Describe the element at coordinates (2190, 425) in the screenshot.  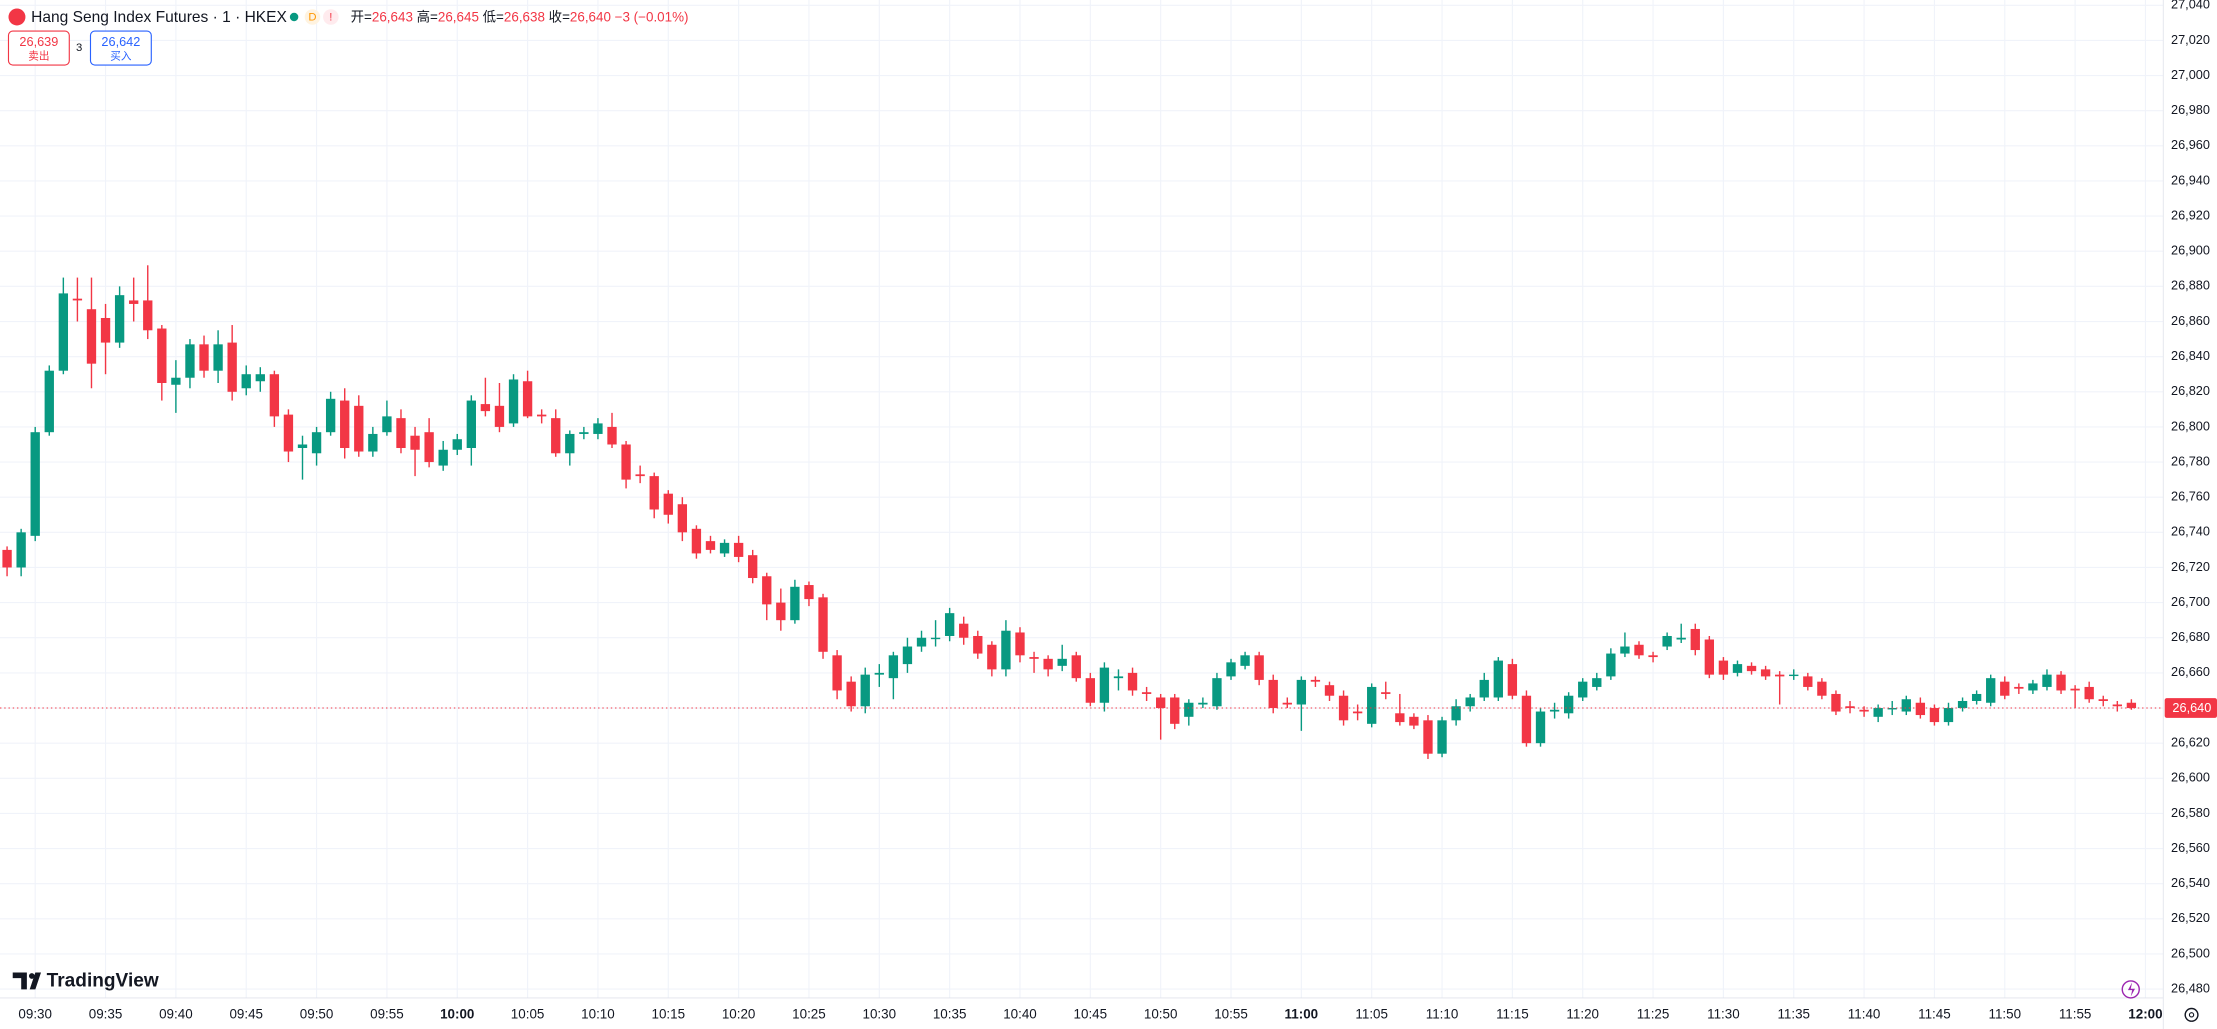
I see `y-tick-label: 26,800` at that location.